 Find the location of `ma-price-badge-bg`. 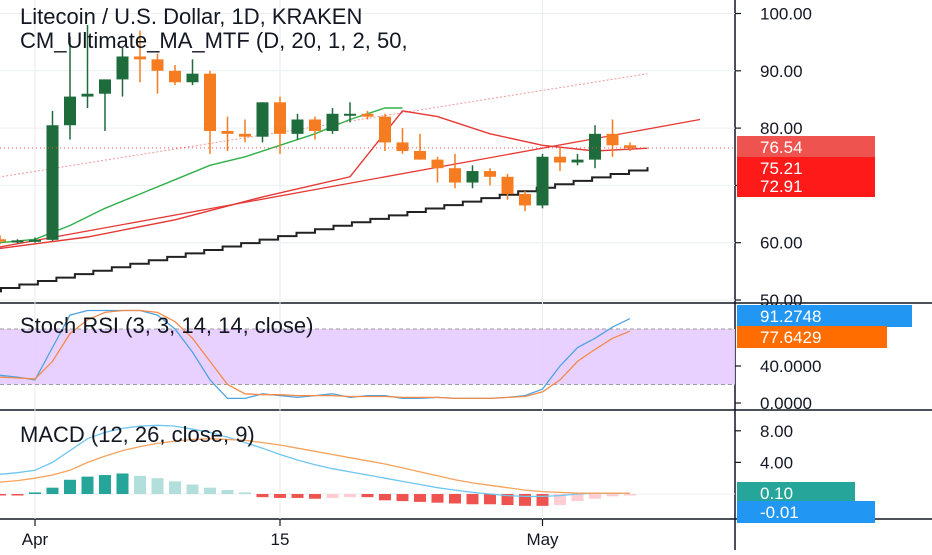

ma-price-badge-bg is located at coordinates (806, 168).